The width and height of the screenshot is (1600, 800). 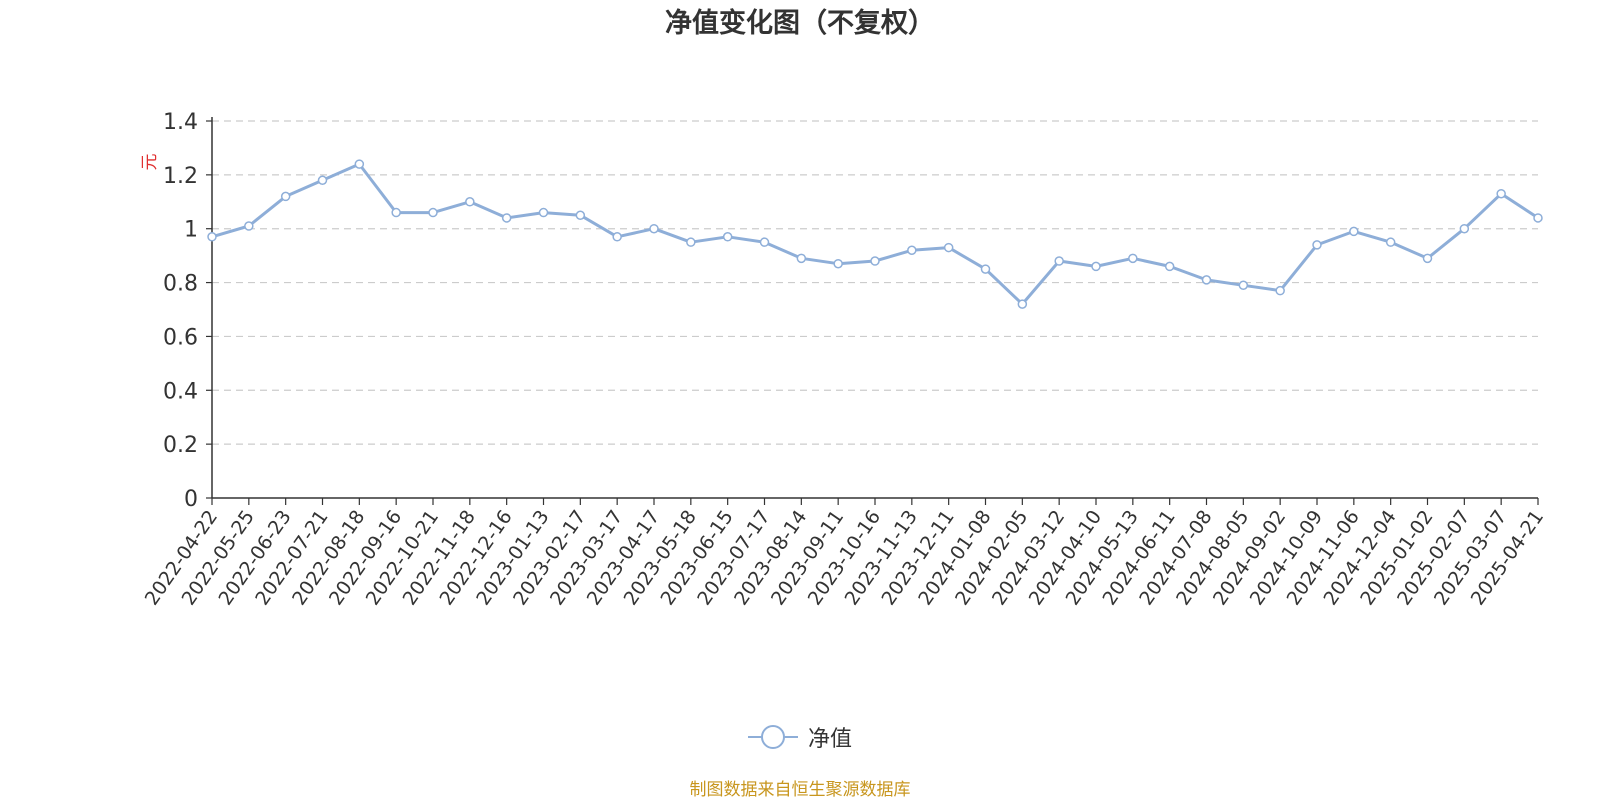 I want to click on legend: 净值, so click(x=800, y=737).